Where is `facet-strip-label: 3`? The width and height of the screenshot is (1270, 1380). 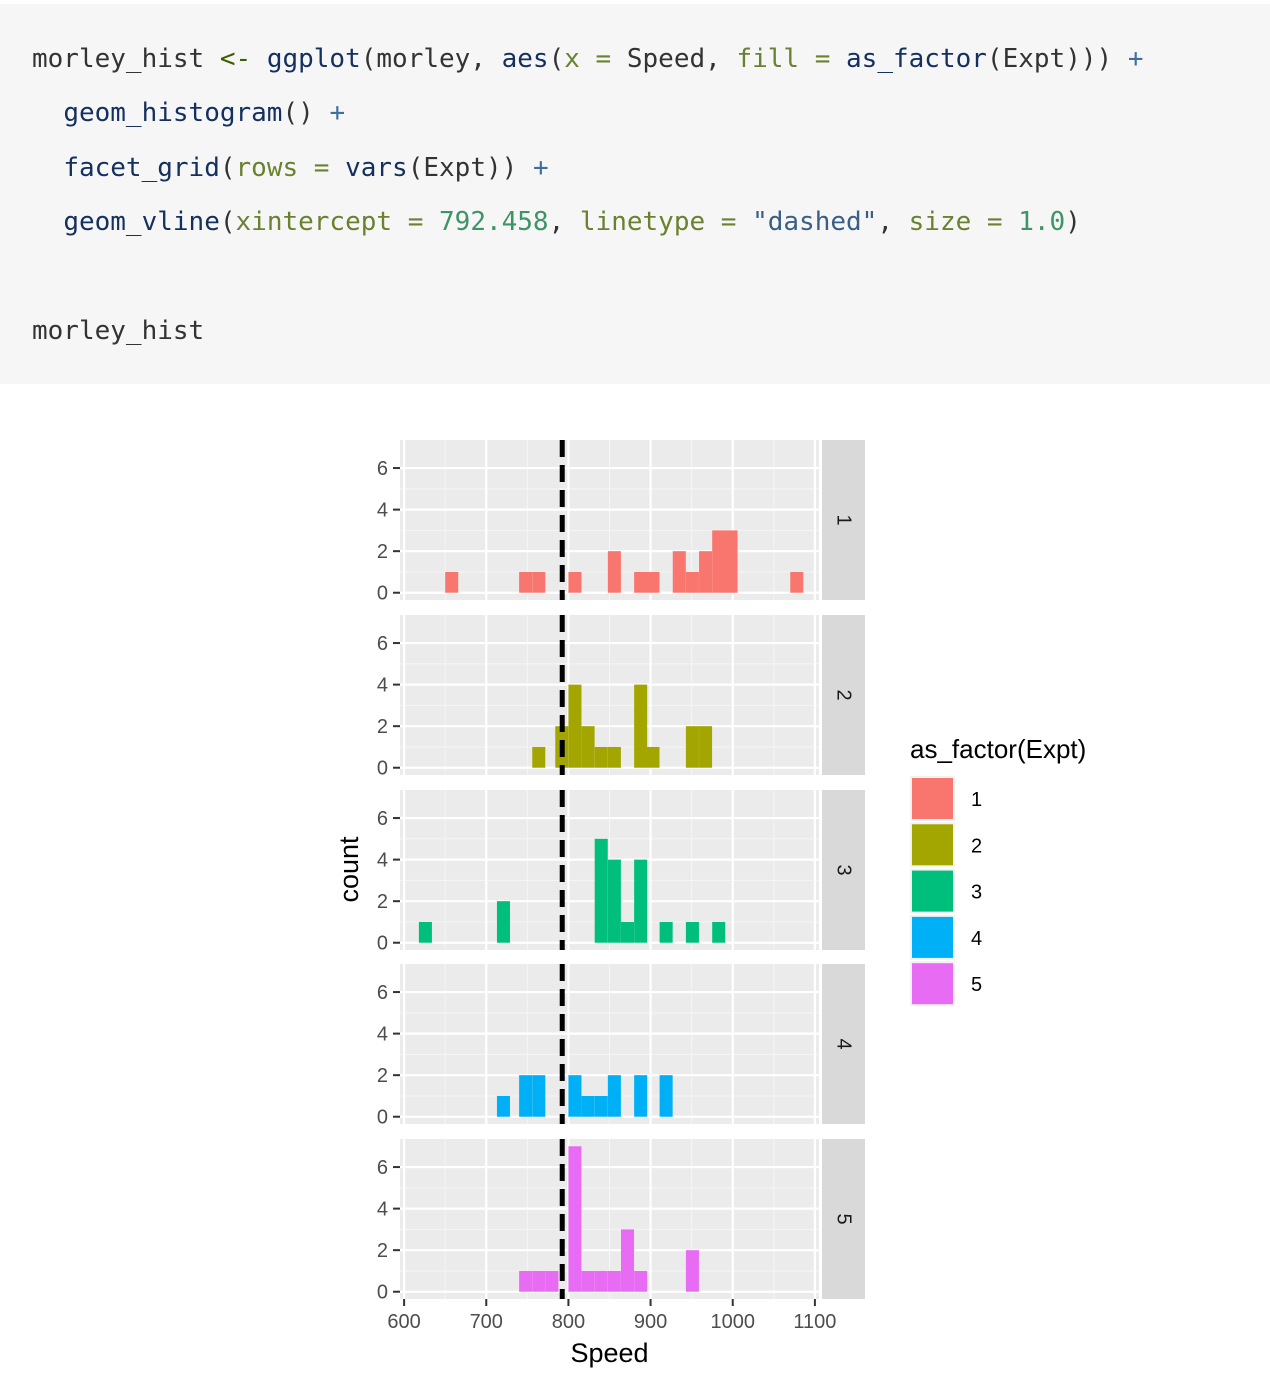 facet-strip-label: 3 is located at coordinates (844, 869).